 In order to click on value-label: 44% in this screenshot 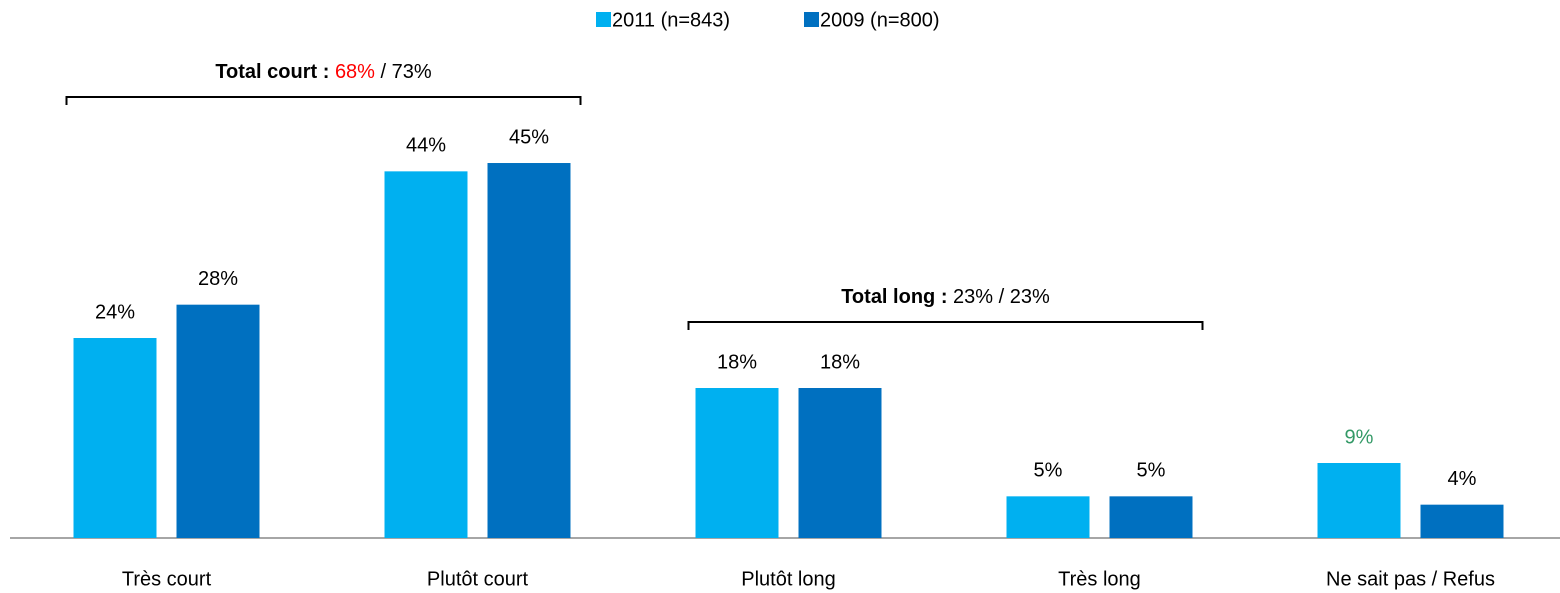, I will do `click(426, 146)`.